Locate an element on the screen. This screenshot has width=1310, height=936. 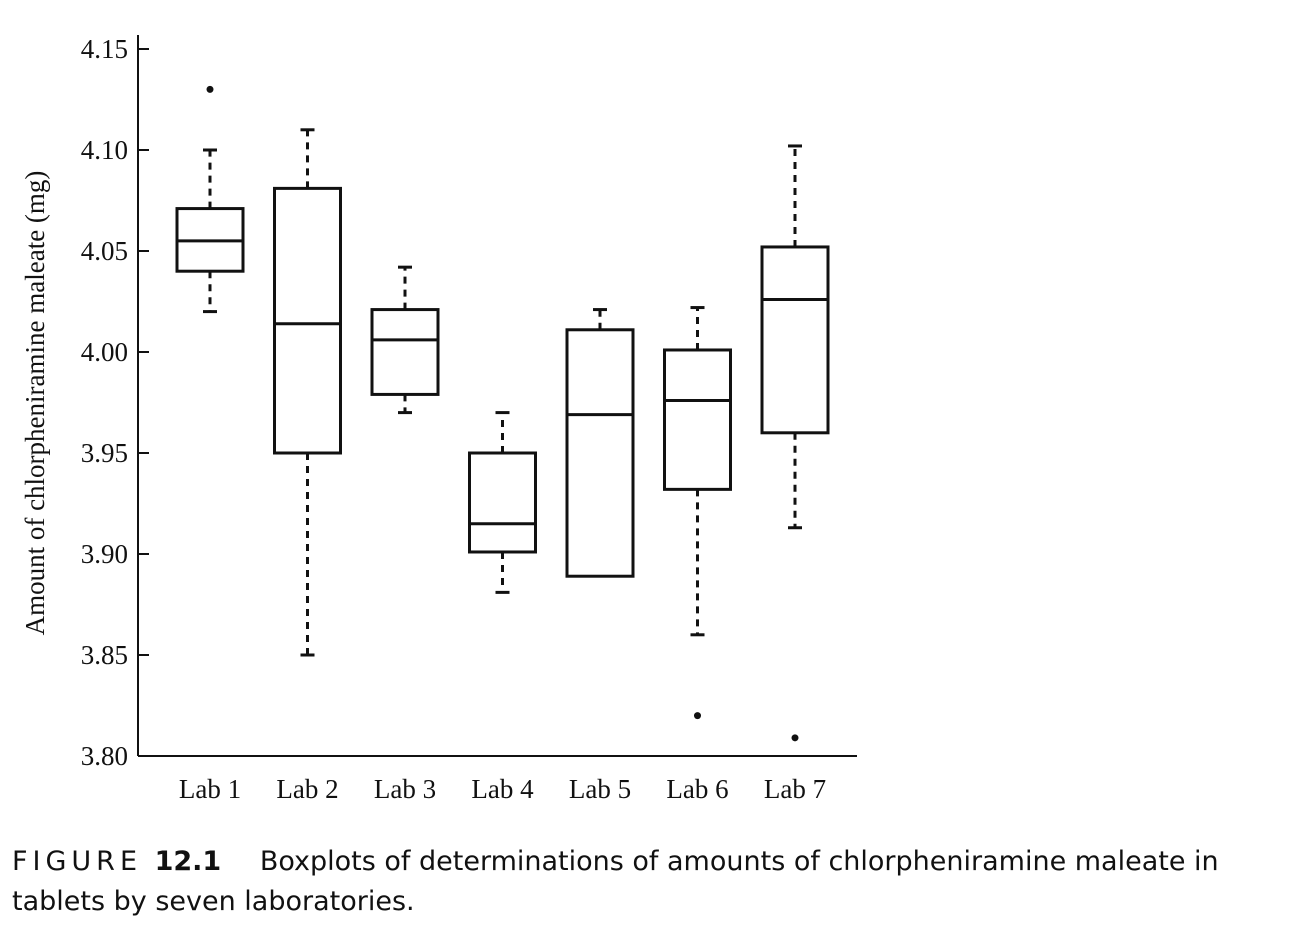
y-tick-label: 4.05 is located at coordinates (104, 251).